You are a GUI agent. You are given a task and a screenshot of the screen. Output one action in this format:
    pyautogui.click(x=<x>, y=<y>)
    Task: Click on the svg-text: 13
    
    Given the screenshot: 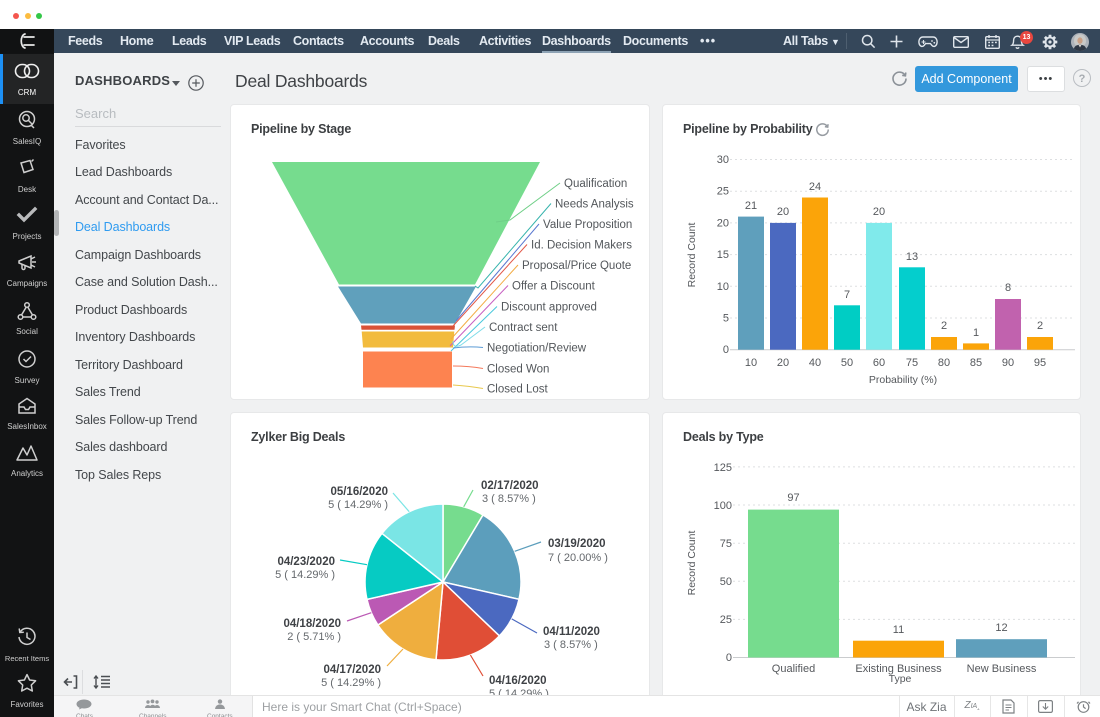 What is the action you would take?
    pyautogui.click(x=912, y=257)
    